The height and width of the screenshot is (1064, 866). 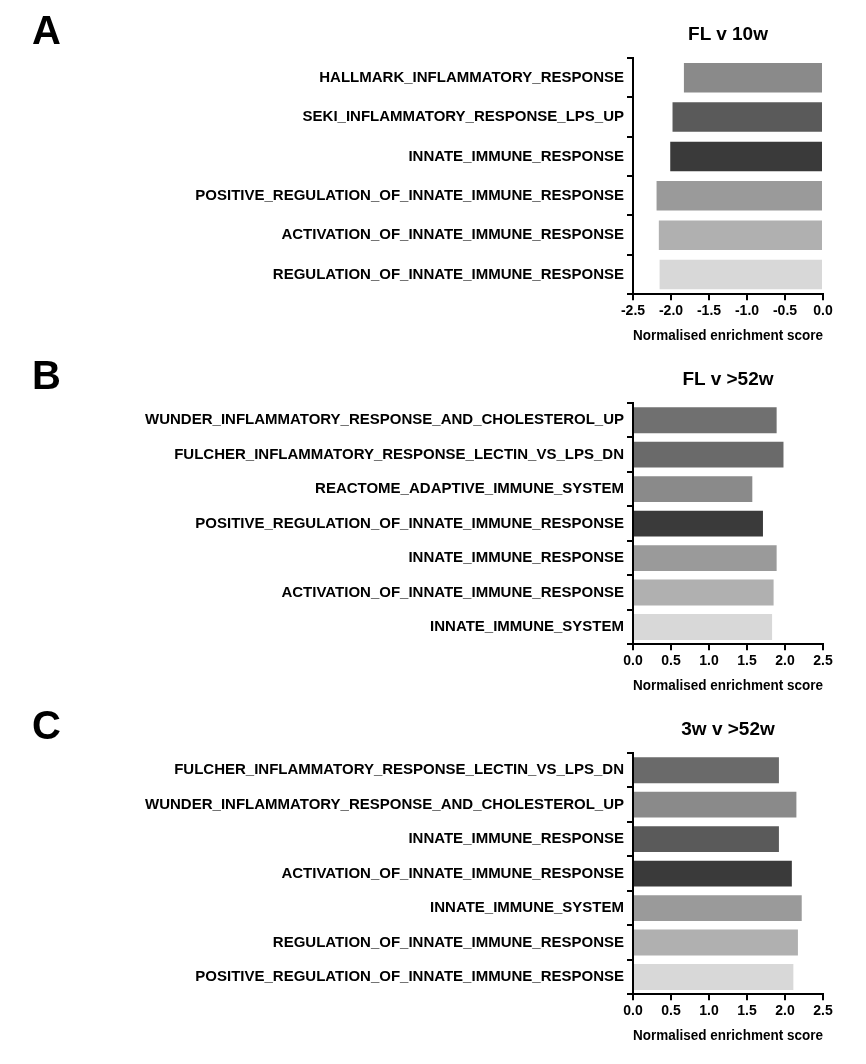 What do you see at coordinates (46, 725) in the screenshot?
I see `text: C` at bounding box center [46, 725].